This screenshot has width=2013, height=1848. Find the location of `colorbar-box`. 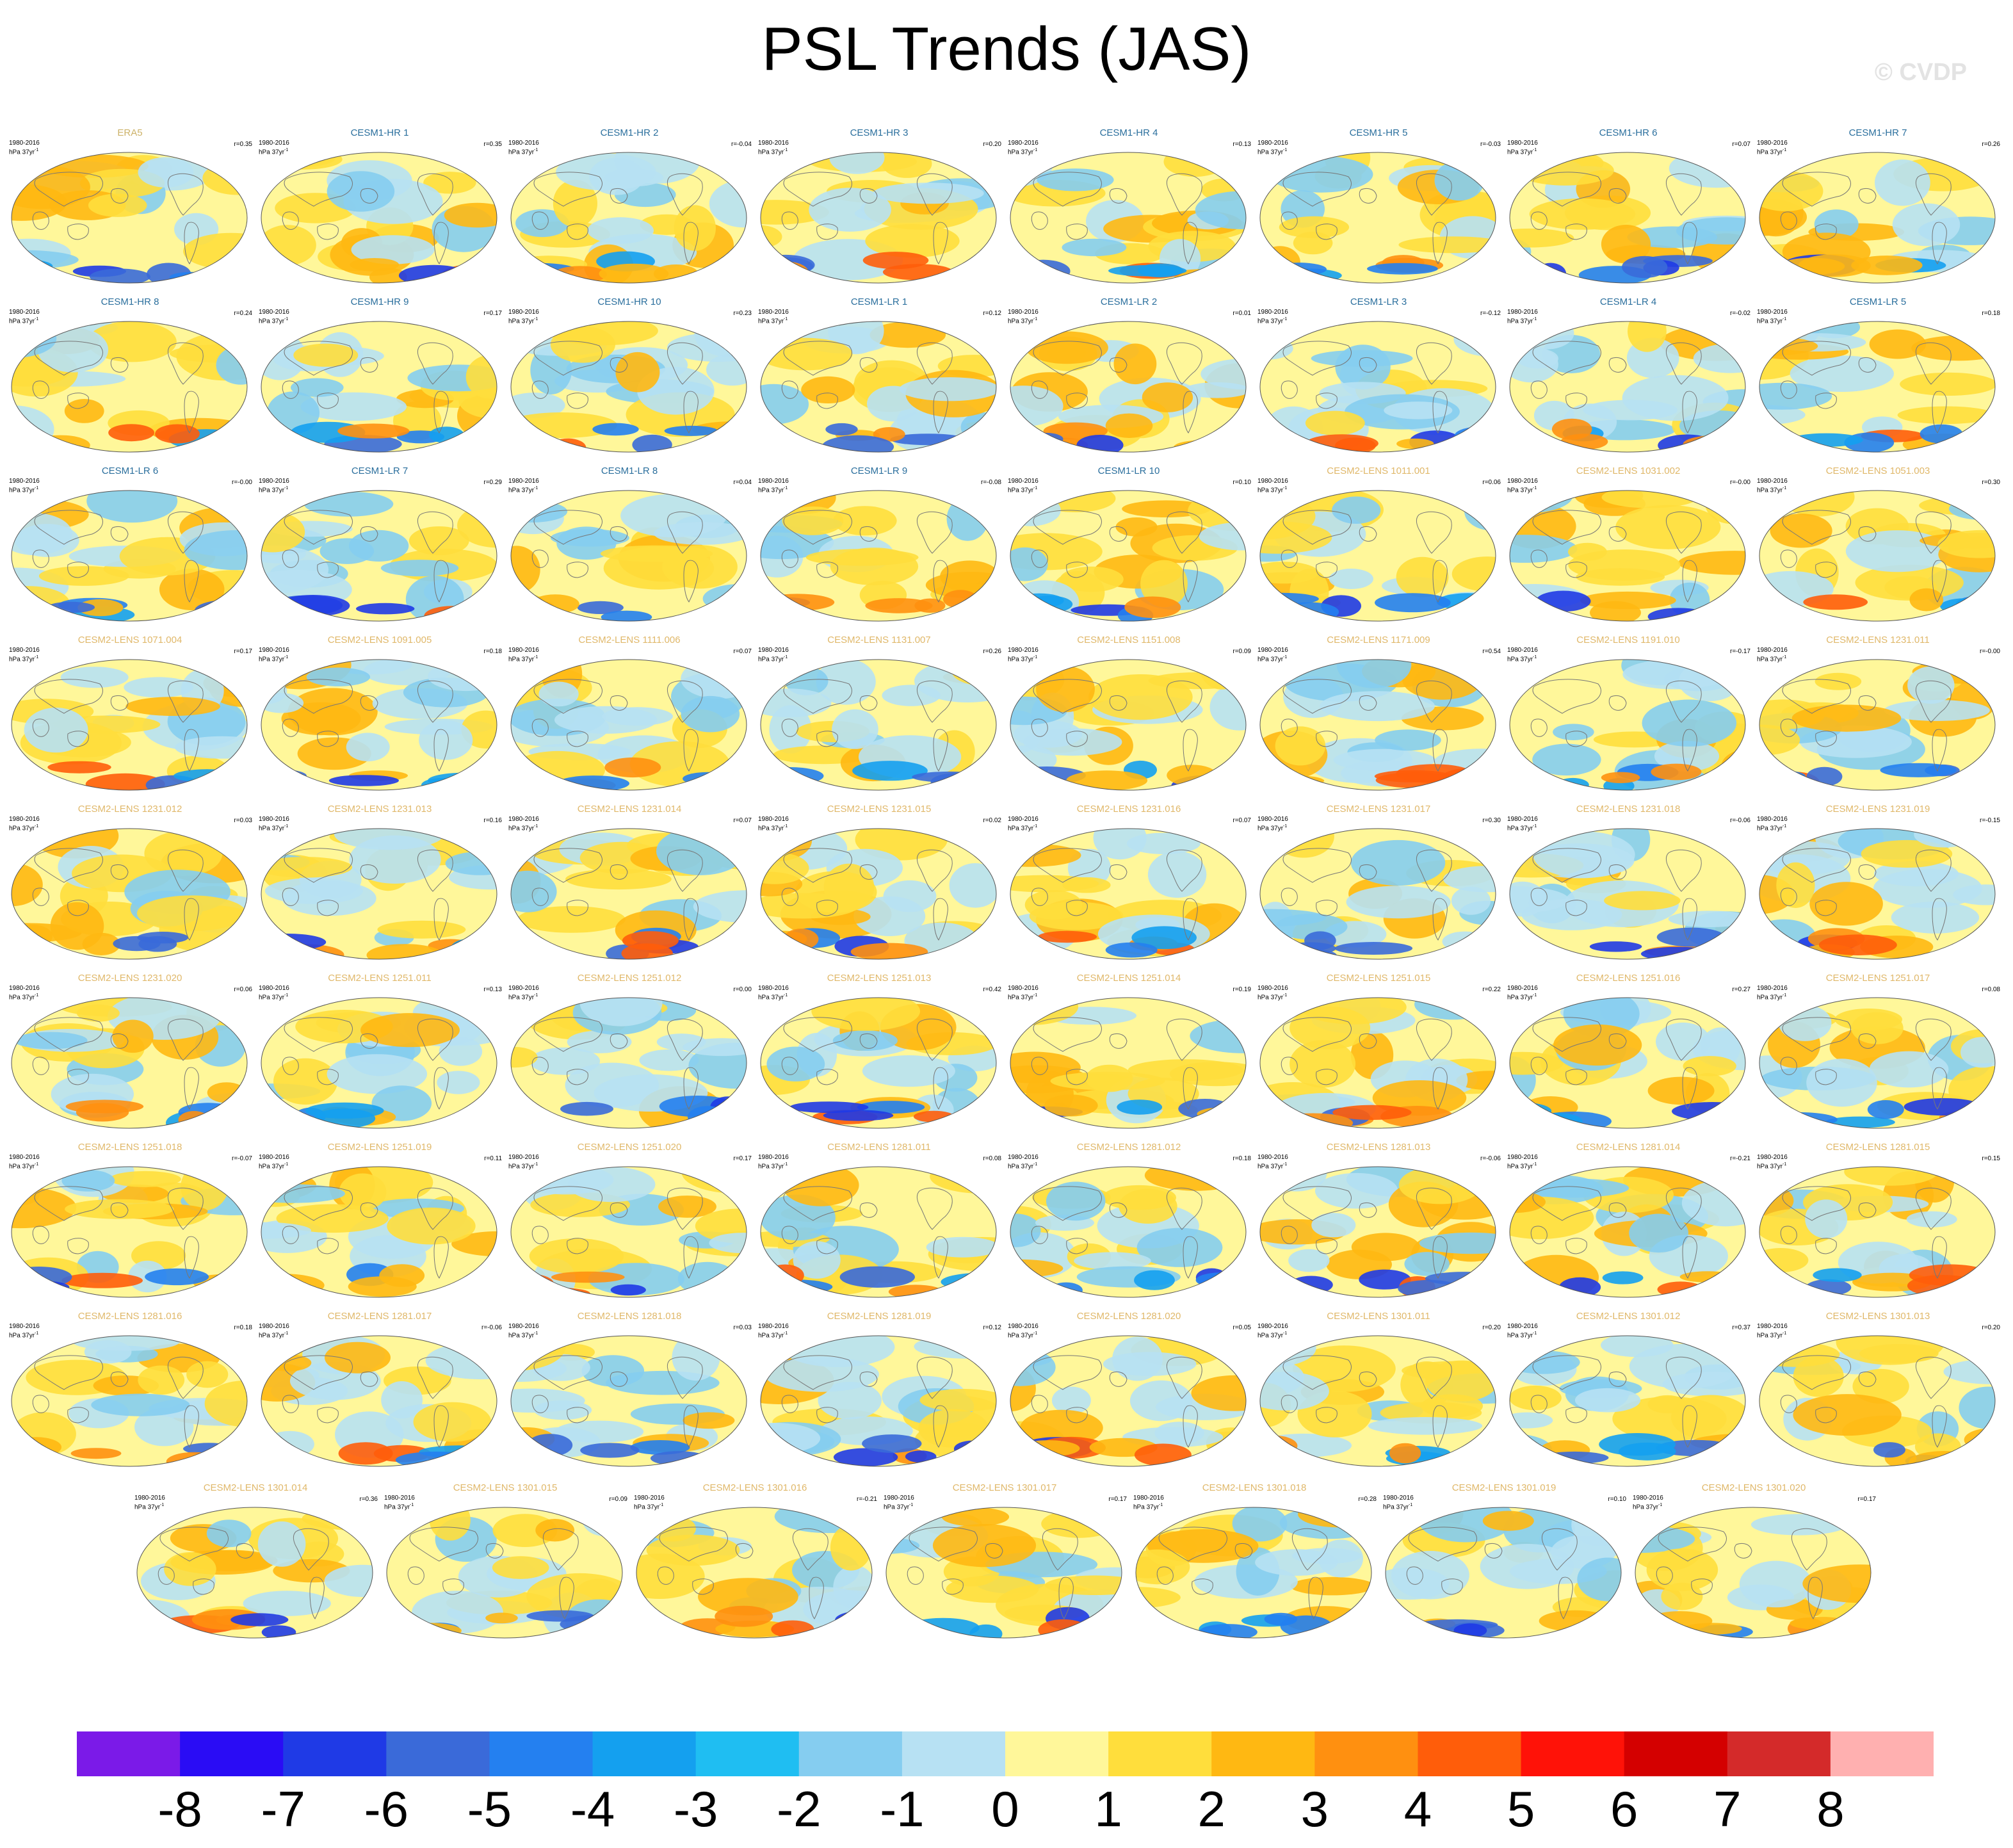

colorbar-box is located at coordinates (644, 1753).